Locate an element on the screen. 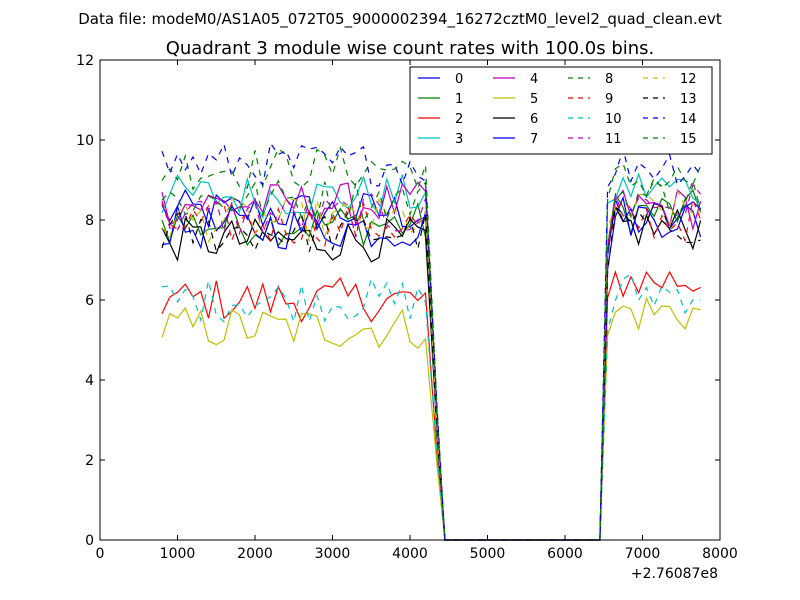 The height and width of the screenshot is (600, 800). legend-label-12: 12 is located at coordinates (688, 79).